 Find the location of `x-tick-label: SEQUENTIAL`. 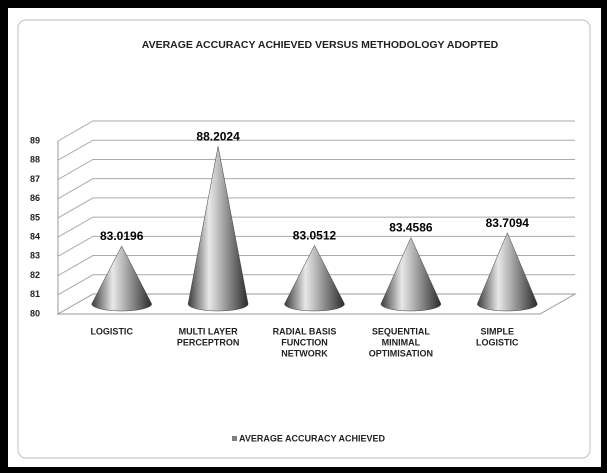

x-tick-label: SEQUENTIAL is located at coordinates (401, 331).